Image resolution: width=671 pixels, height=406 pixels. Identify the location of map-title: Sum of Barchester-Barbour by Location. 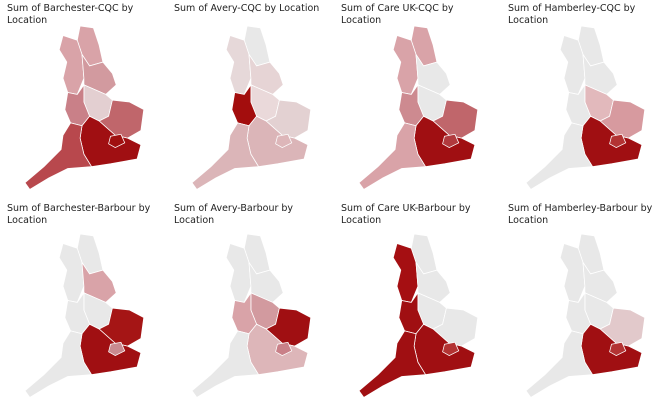
(79, 214).